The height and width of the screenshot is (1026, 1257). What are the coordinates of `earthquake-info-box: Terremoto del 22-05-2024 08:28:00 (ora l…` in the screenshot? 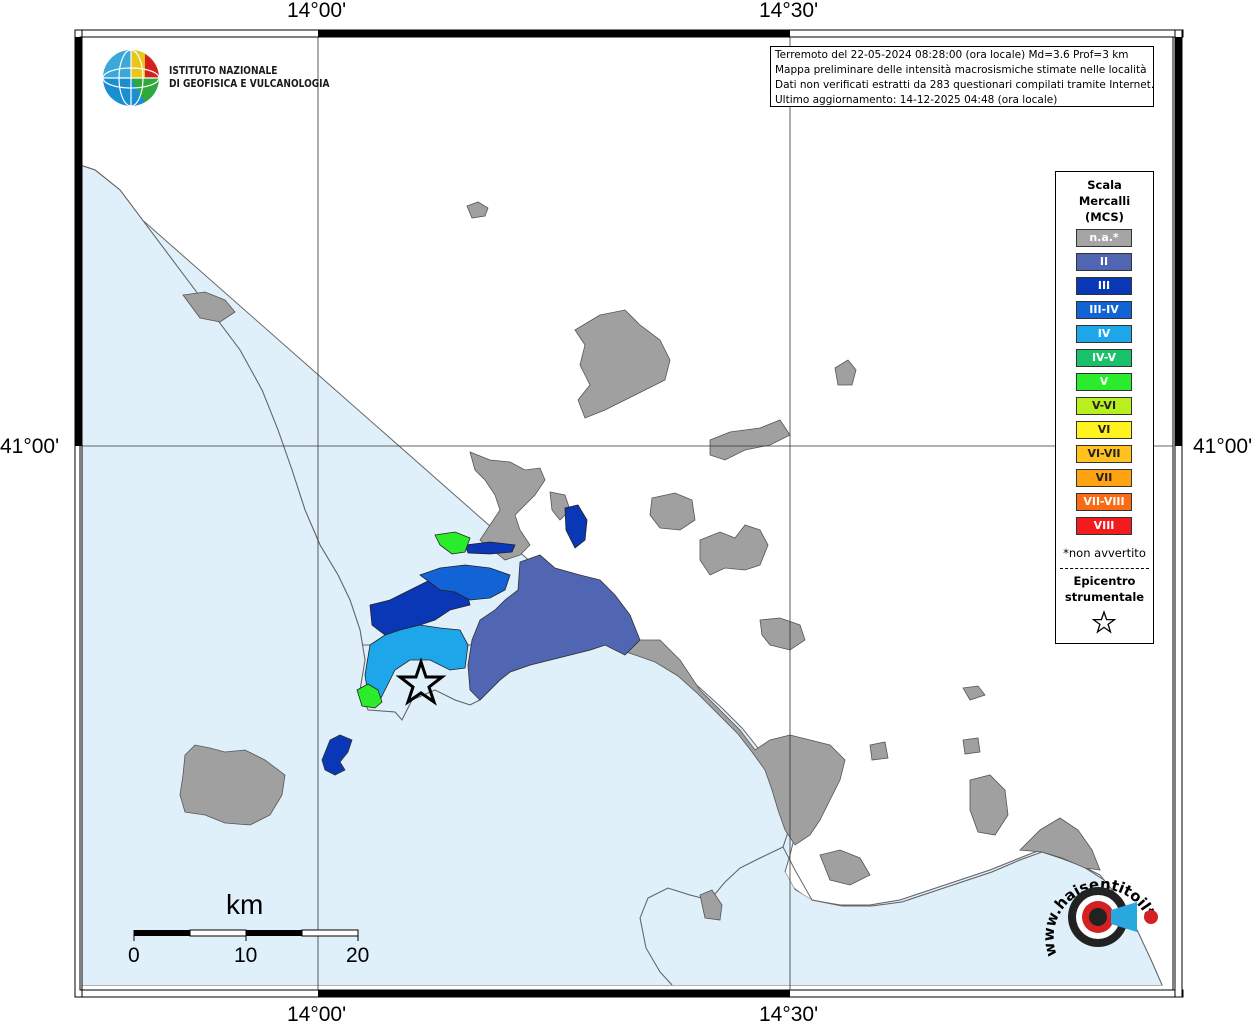 It's located at (962, 76).